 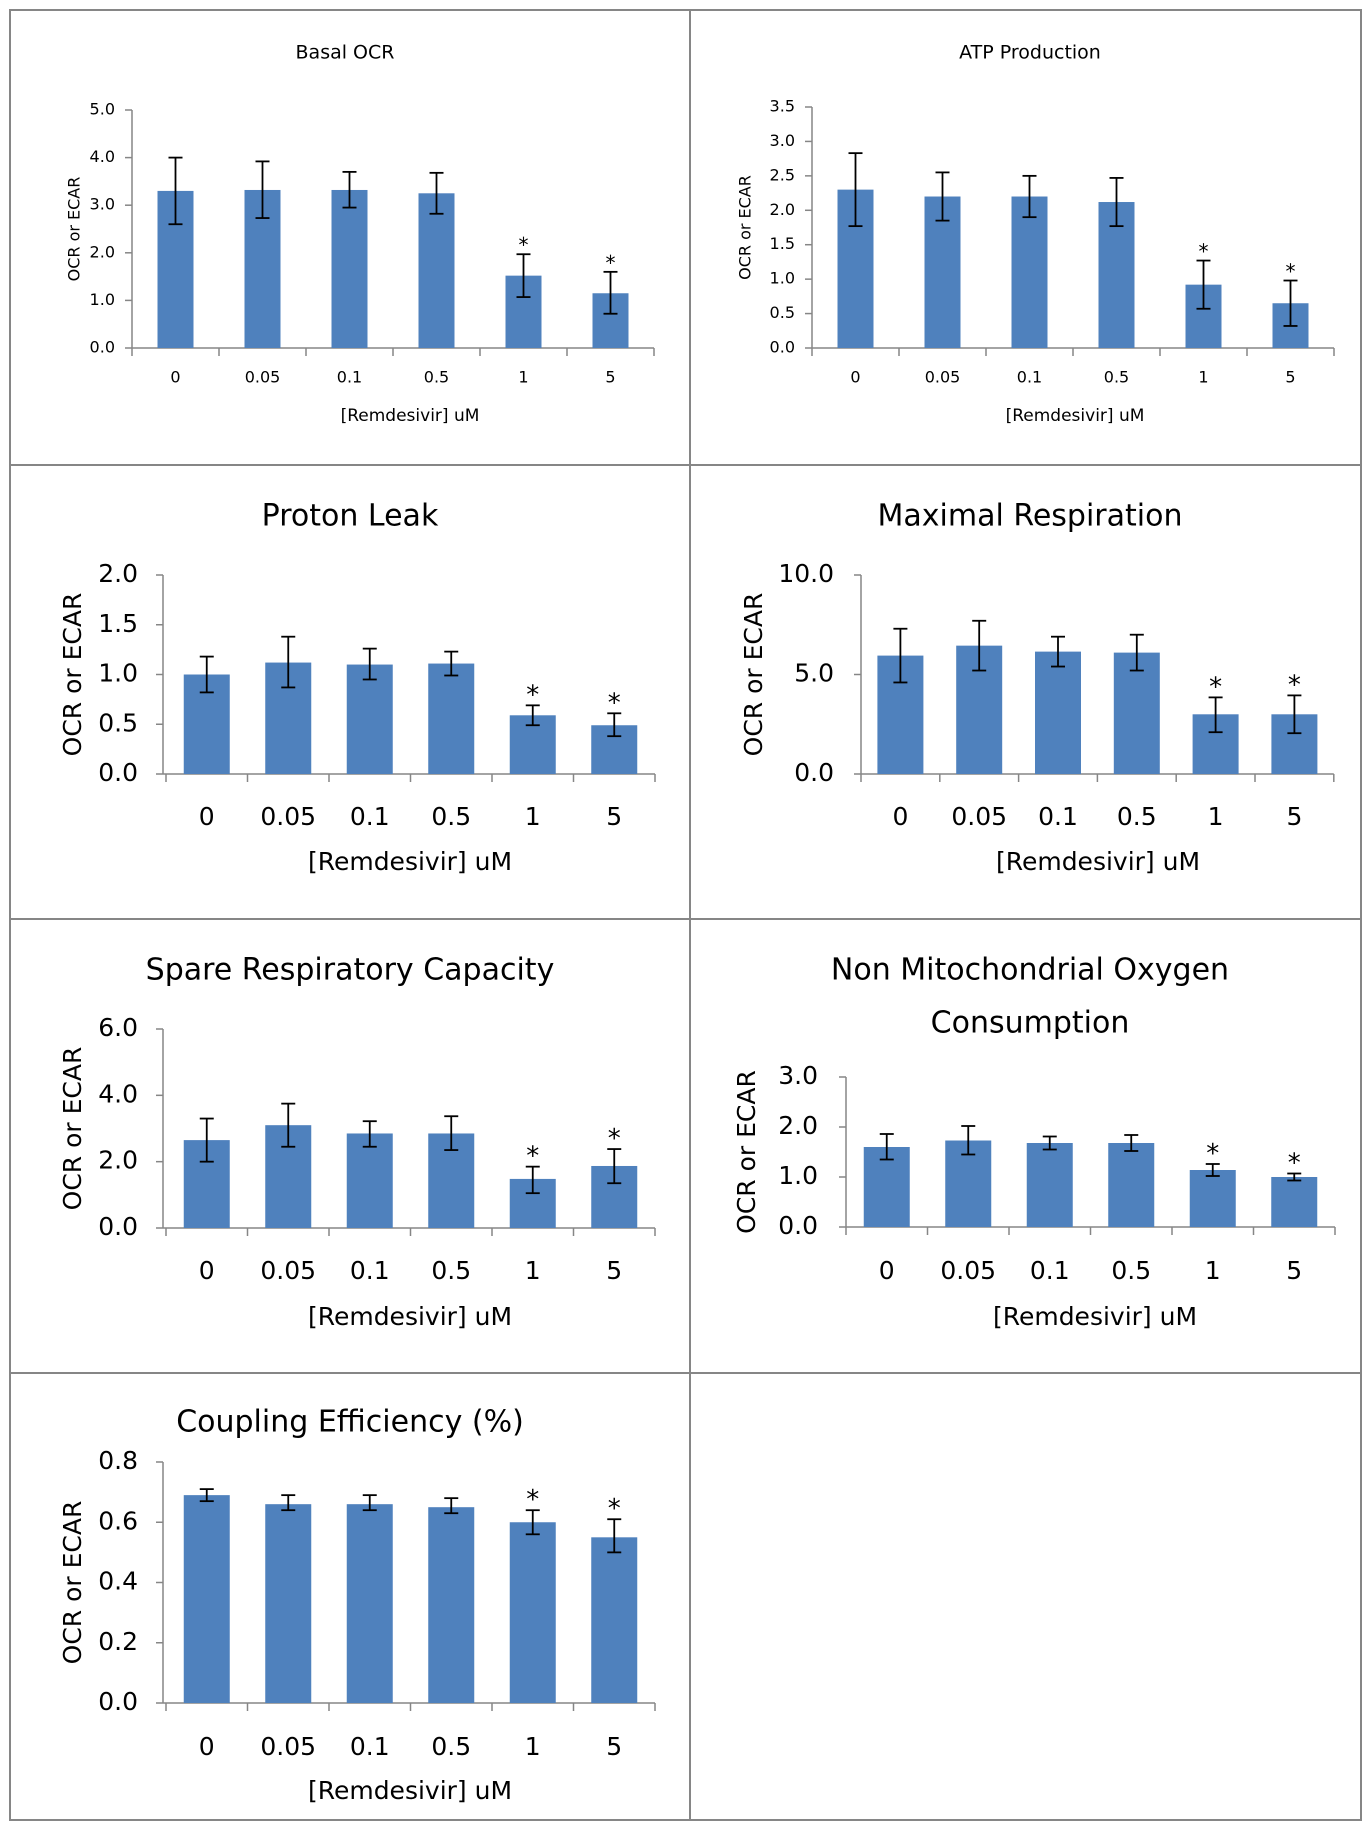 I want to click on chart-title: Proton Leak, so click(x=350, y=516).